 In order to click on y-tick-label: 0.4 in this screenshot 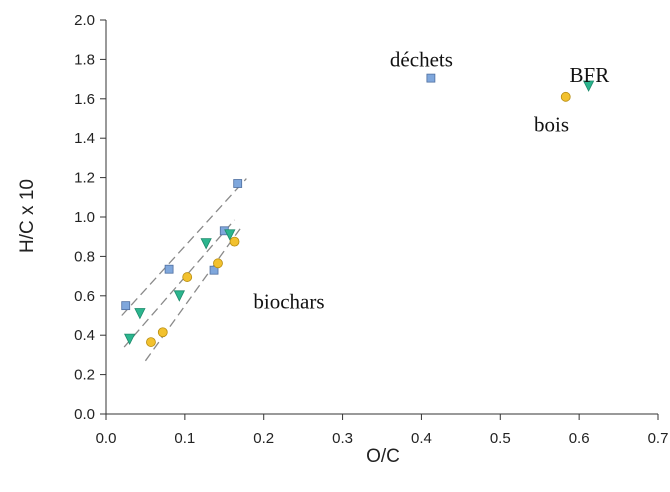, I will do `click(84, 335)`.